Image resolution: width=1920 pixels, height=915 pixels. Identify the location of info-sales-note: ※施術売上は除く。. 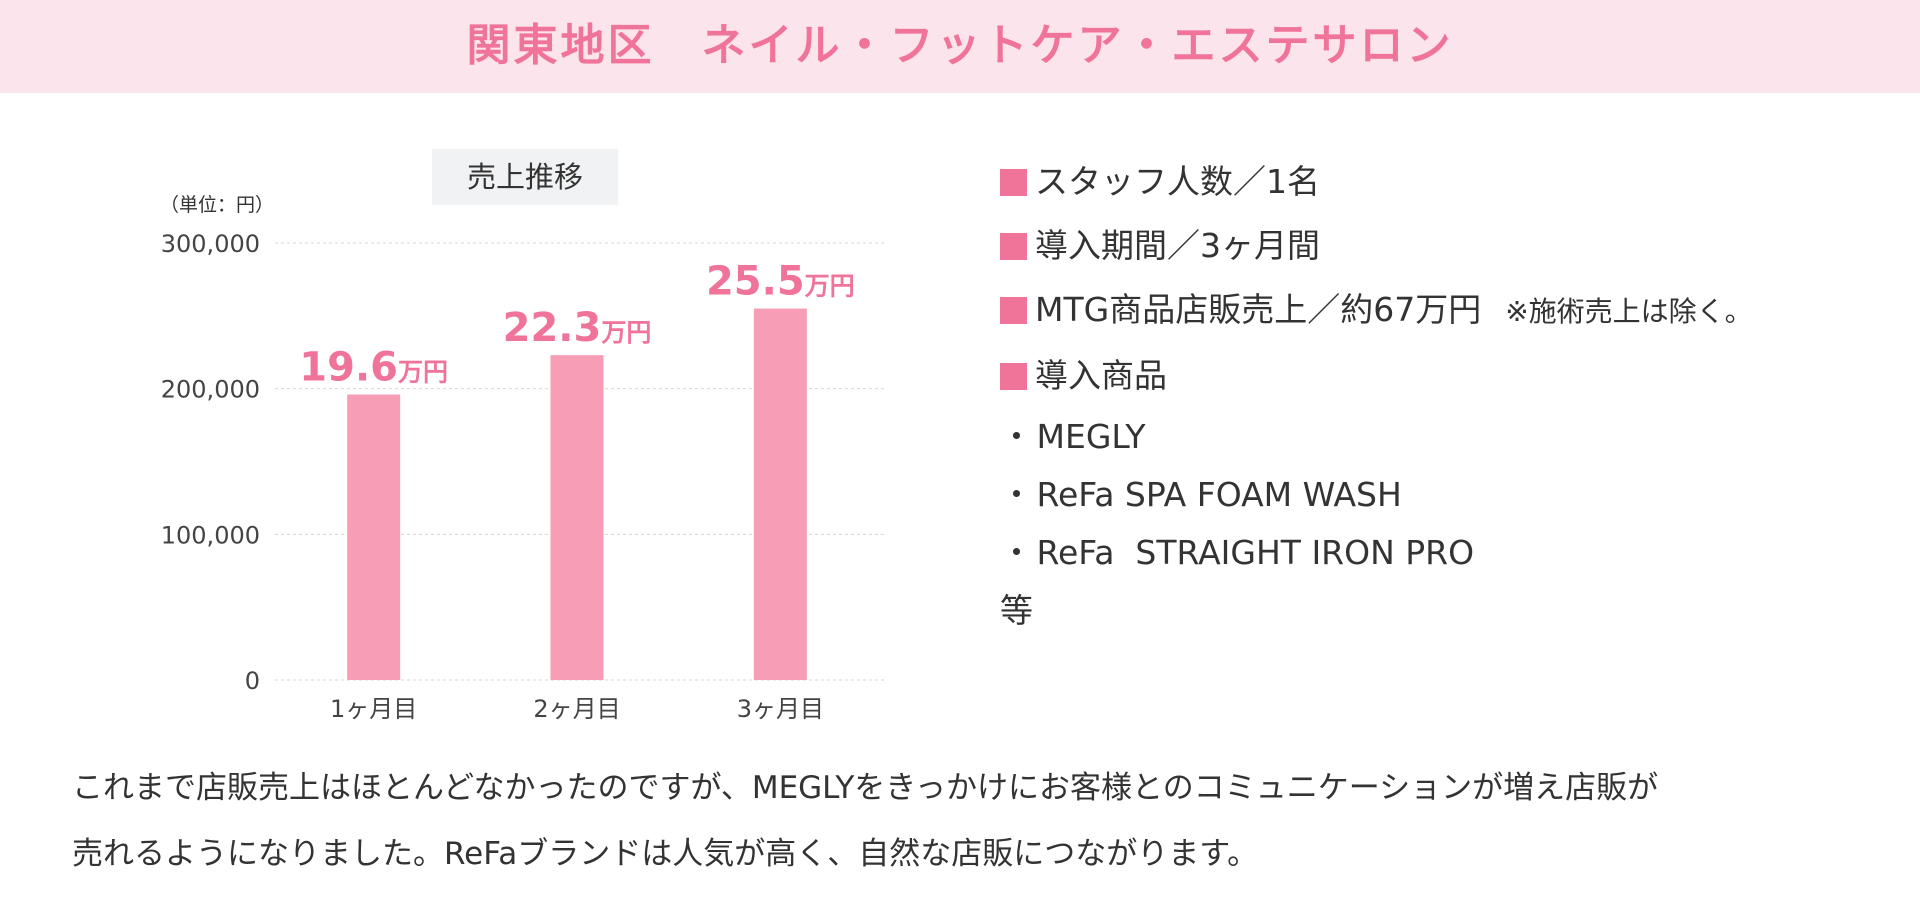
(1629, 311).